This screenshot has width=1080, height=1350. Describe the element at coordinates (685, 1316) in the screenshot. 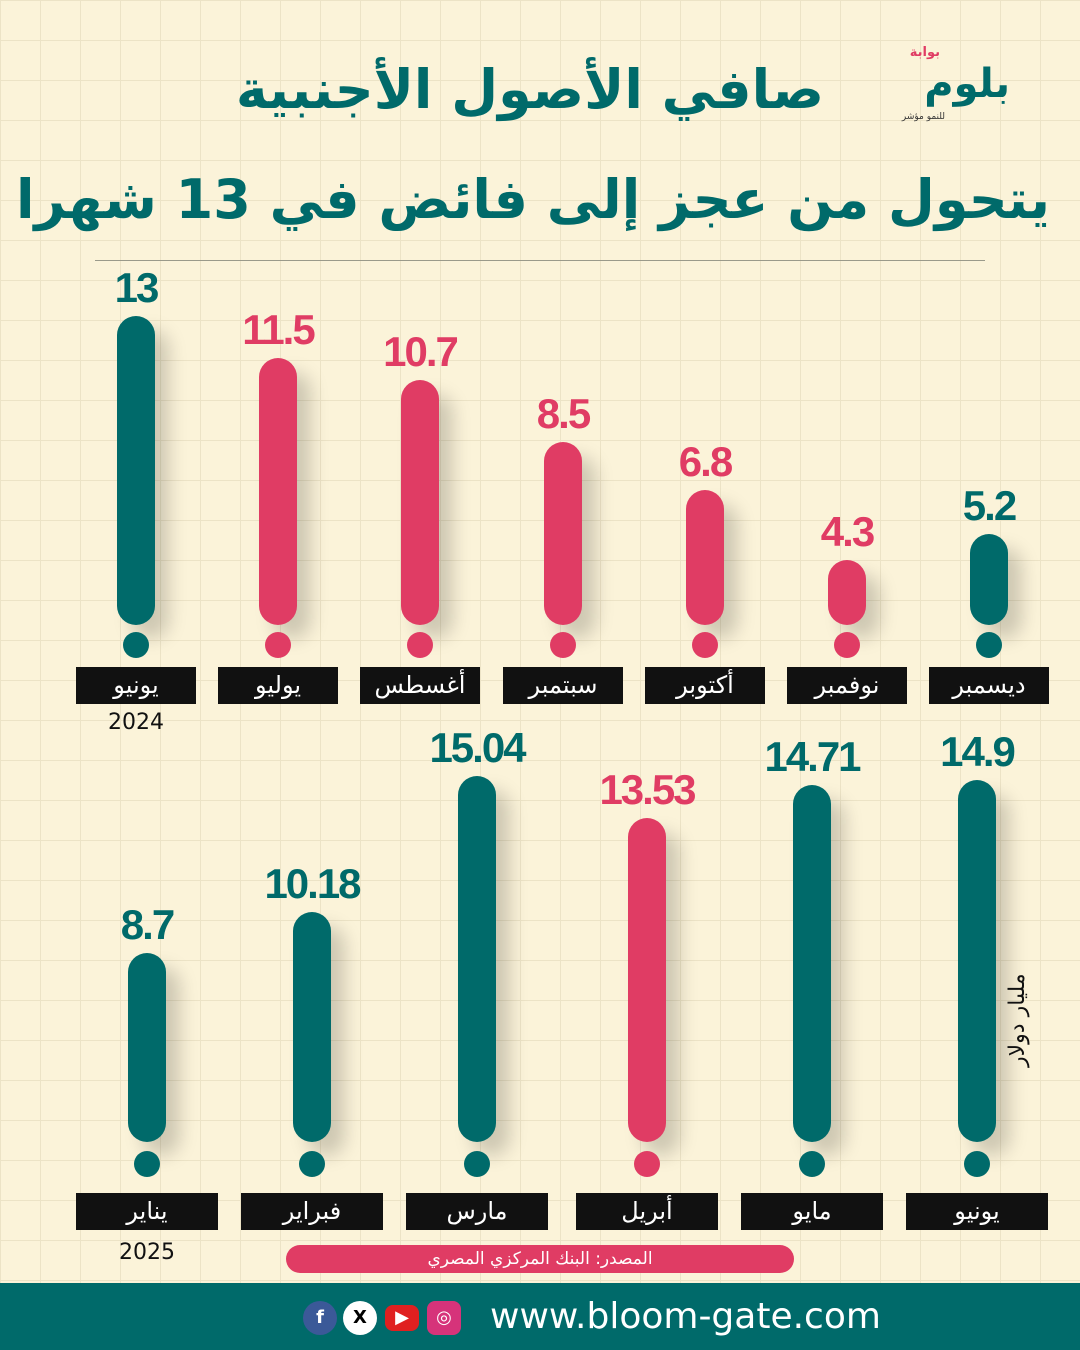

I see `website-url: www.bloom-gate.com` at that location.